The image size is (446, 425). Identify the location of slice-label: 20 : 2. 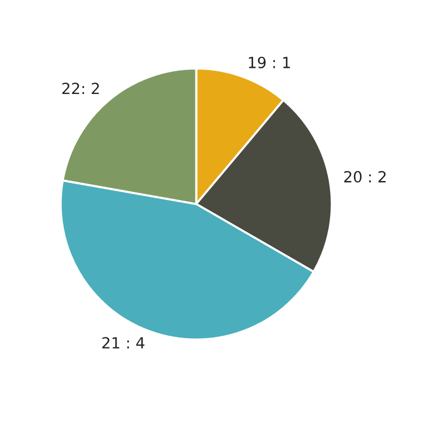
(365, 176).